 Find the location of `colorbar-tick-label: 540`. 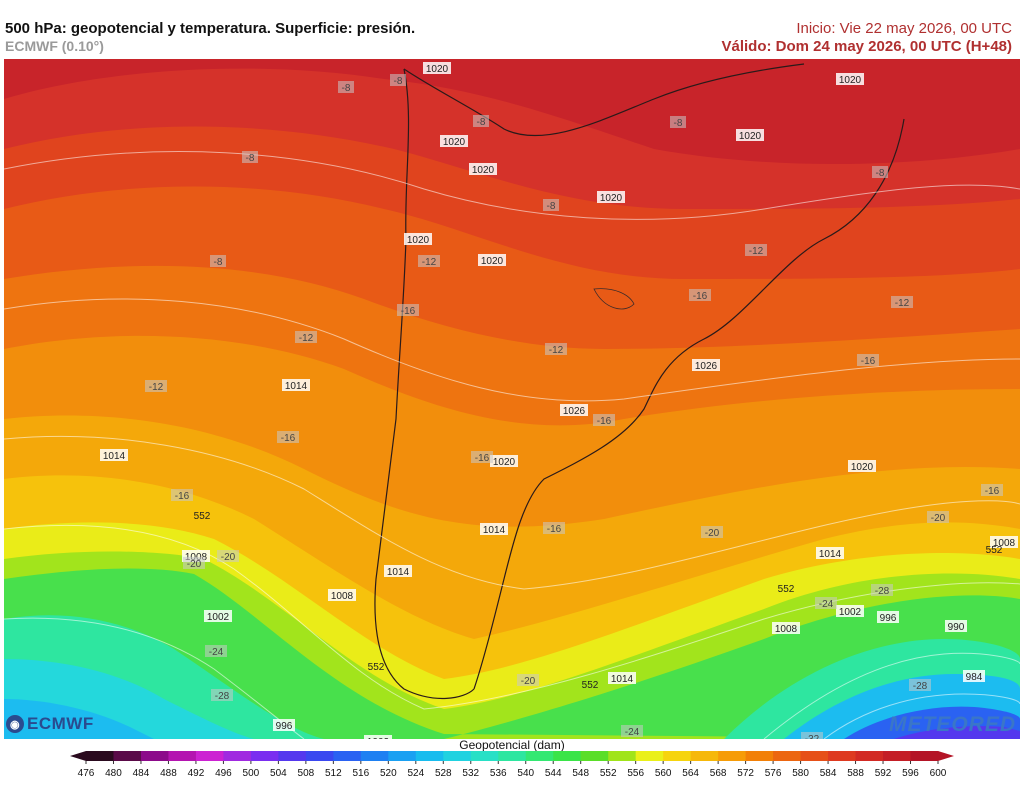

colorbar-tick-label: 540 is located at coordinates (525, 773).